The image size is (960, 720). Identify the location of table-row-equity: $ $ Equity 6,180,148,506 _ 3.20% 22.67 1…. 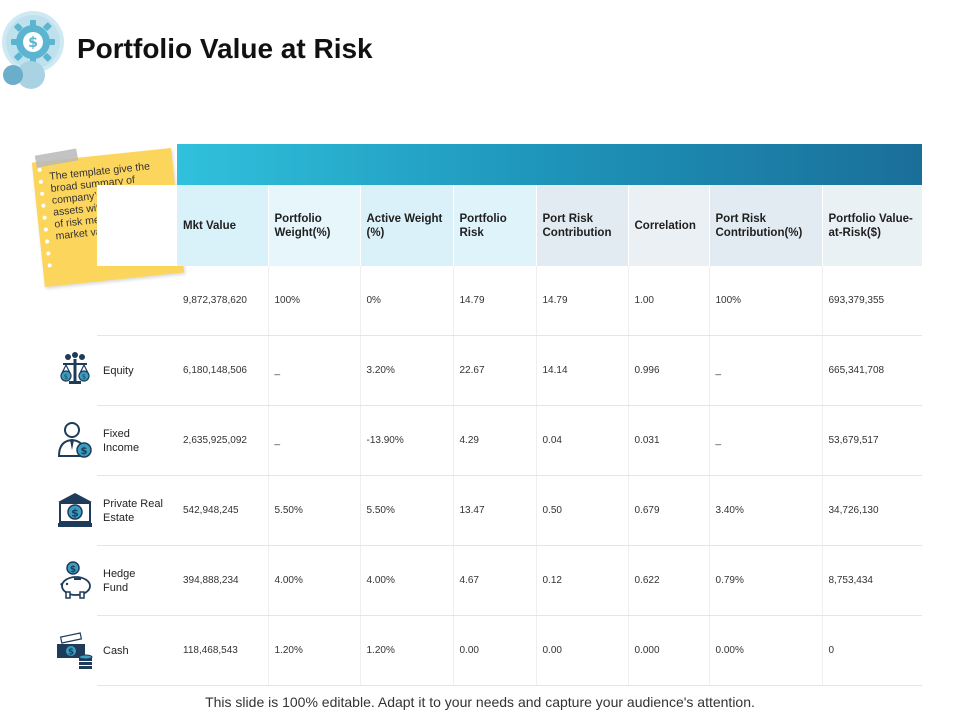
(491, 370).